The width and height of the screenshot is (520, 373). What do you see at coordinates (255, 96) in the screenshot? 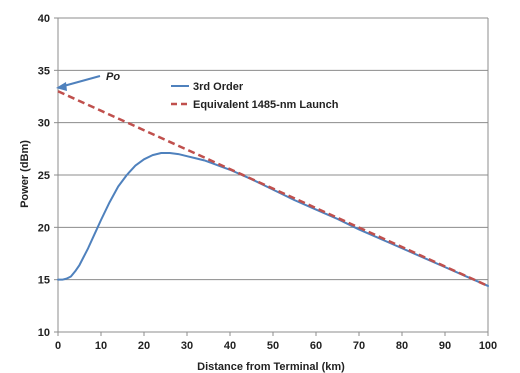
I see `legend: 3rd Order Equivalent 1485-nm Launch` at bounding box center [255, 96].